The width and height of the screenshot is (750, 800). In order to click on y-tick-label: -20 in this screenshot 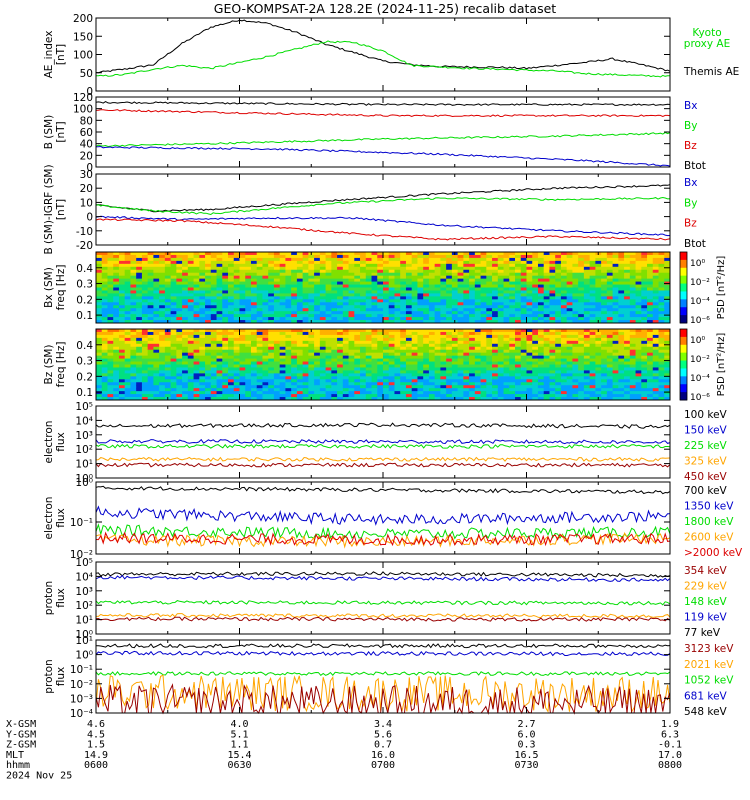, I will do `click(84, 246)`.